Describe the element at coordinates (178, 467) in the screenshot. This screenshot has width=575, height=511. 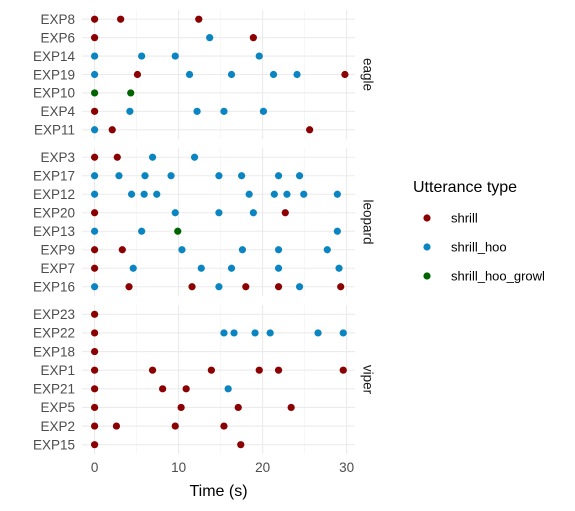
I see `x-tick-label: 10` at that location.